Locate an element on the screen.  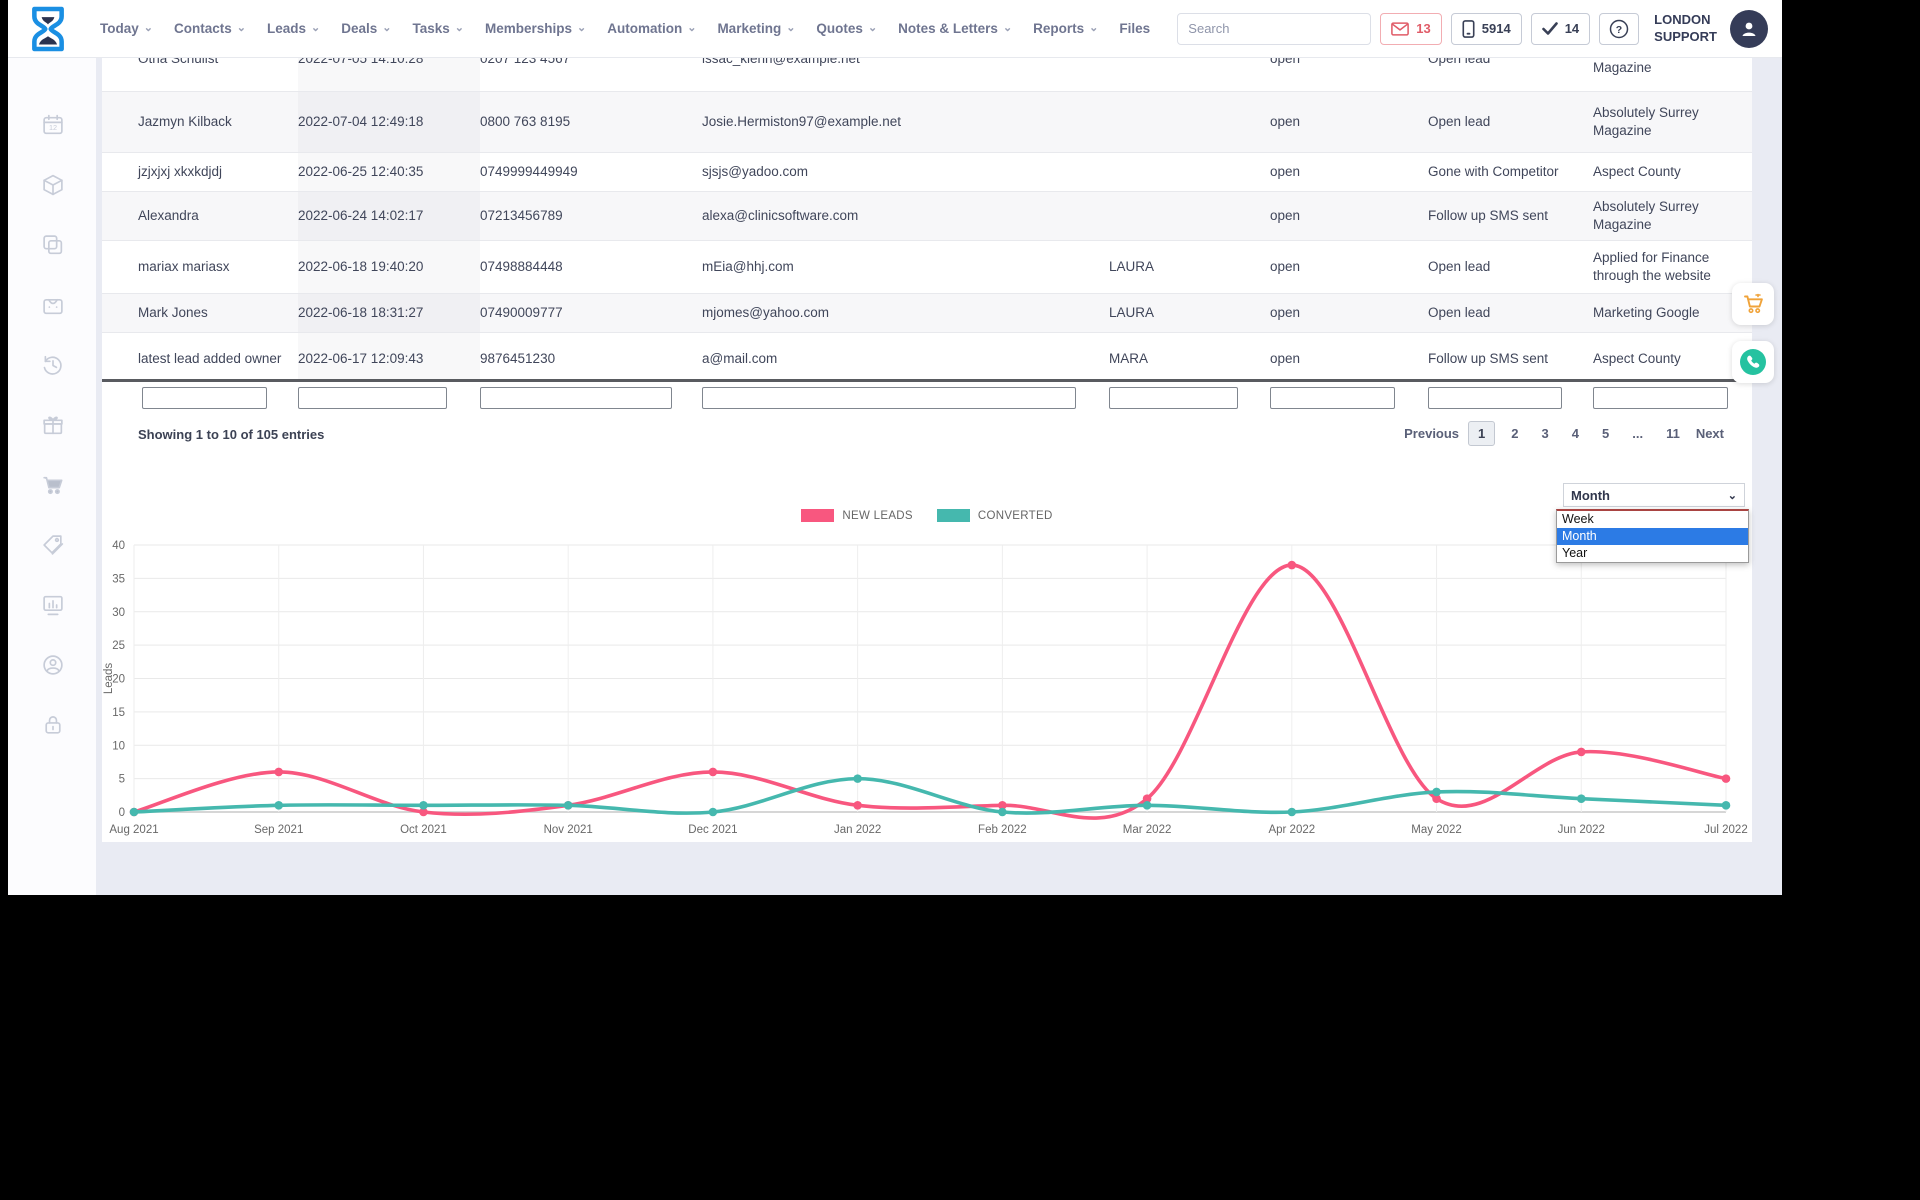
tags-icon is located at coordinates (53, 545).